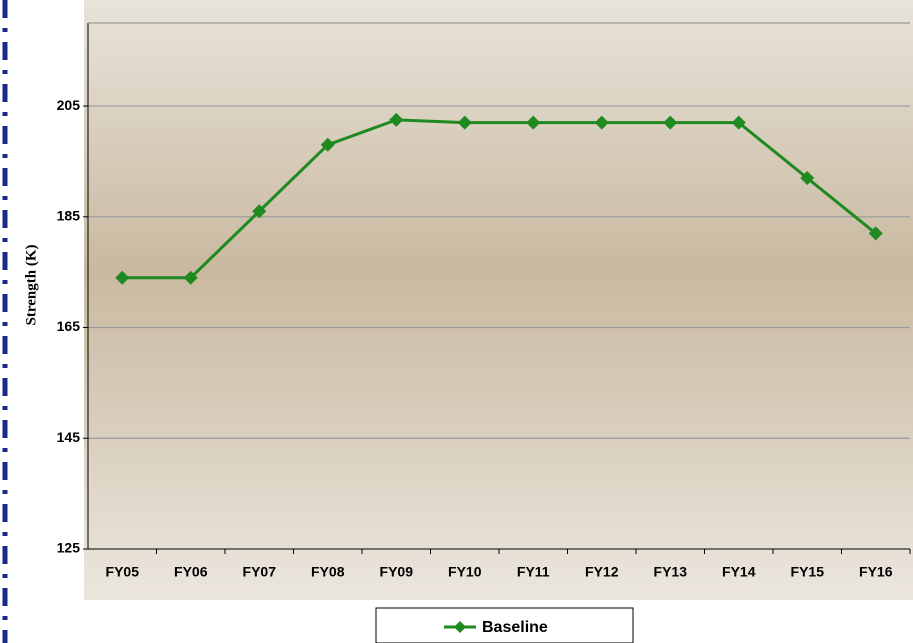 The width and height of the screenshot is (913, 643). Describe the element at coordinates (328, 572) in the screenshot. I see `x-tick-label: FY08` at that location.